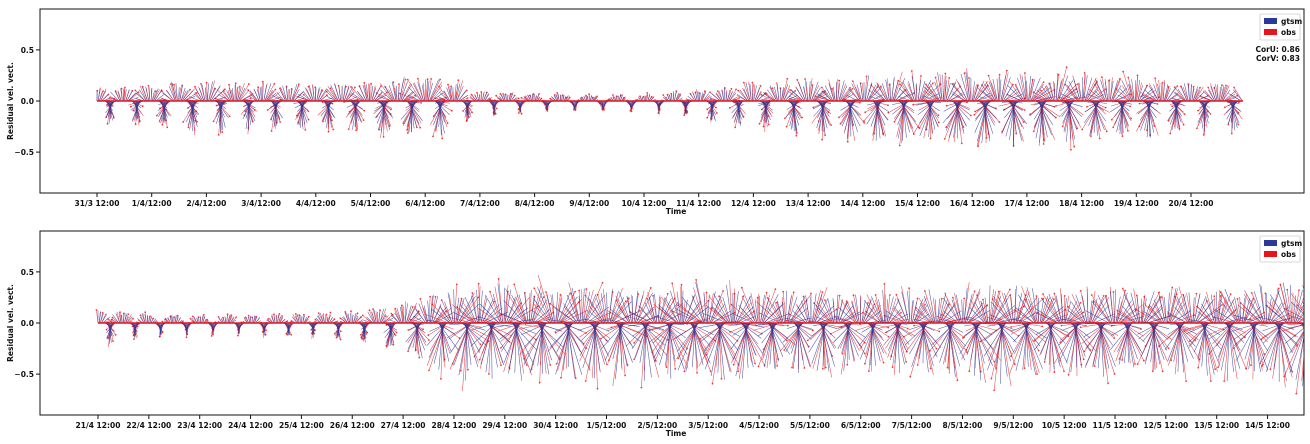 This screenshot has height=444, width=1310. Describe the element at coordinates (403, 425) in the screenshot. I see `x-tick-label: 27/4 12:00` at that location.